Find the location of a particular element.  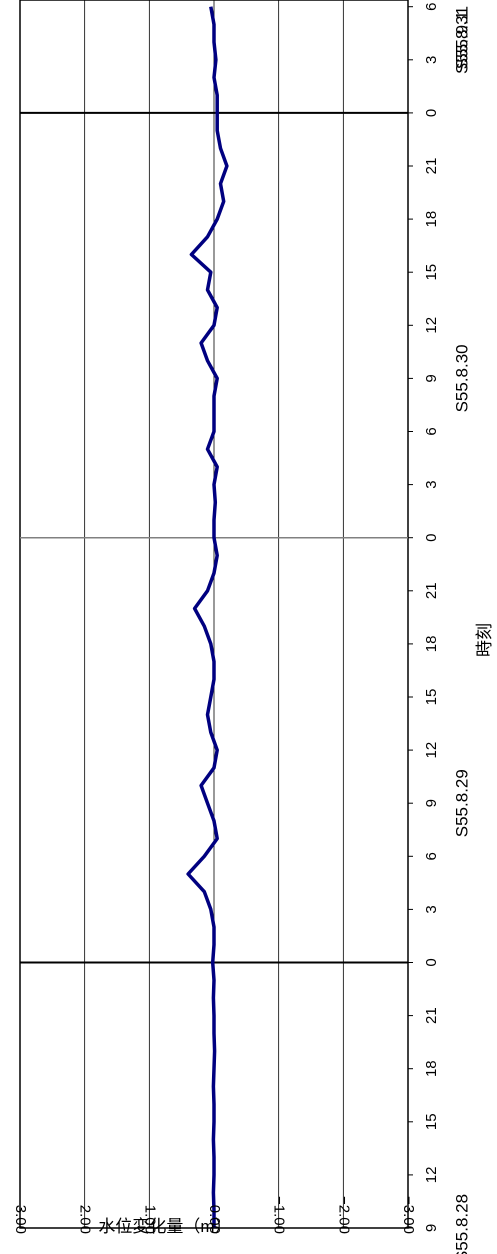

series-layer is located at coordinates (207, 617).